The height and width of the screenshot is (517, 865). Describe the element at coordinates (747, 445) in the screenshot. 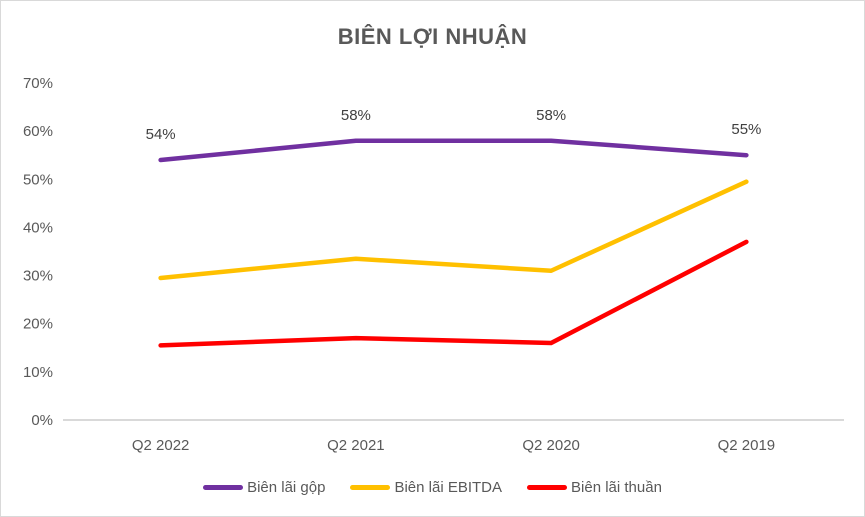

I see `x-axis-category-label: Q2 2019` at that location.